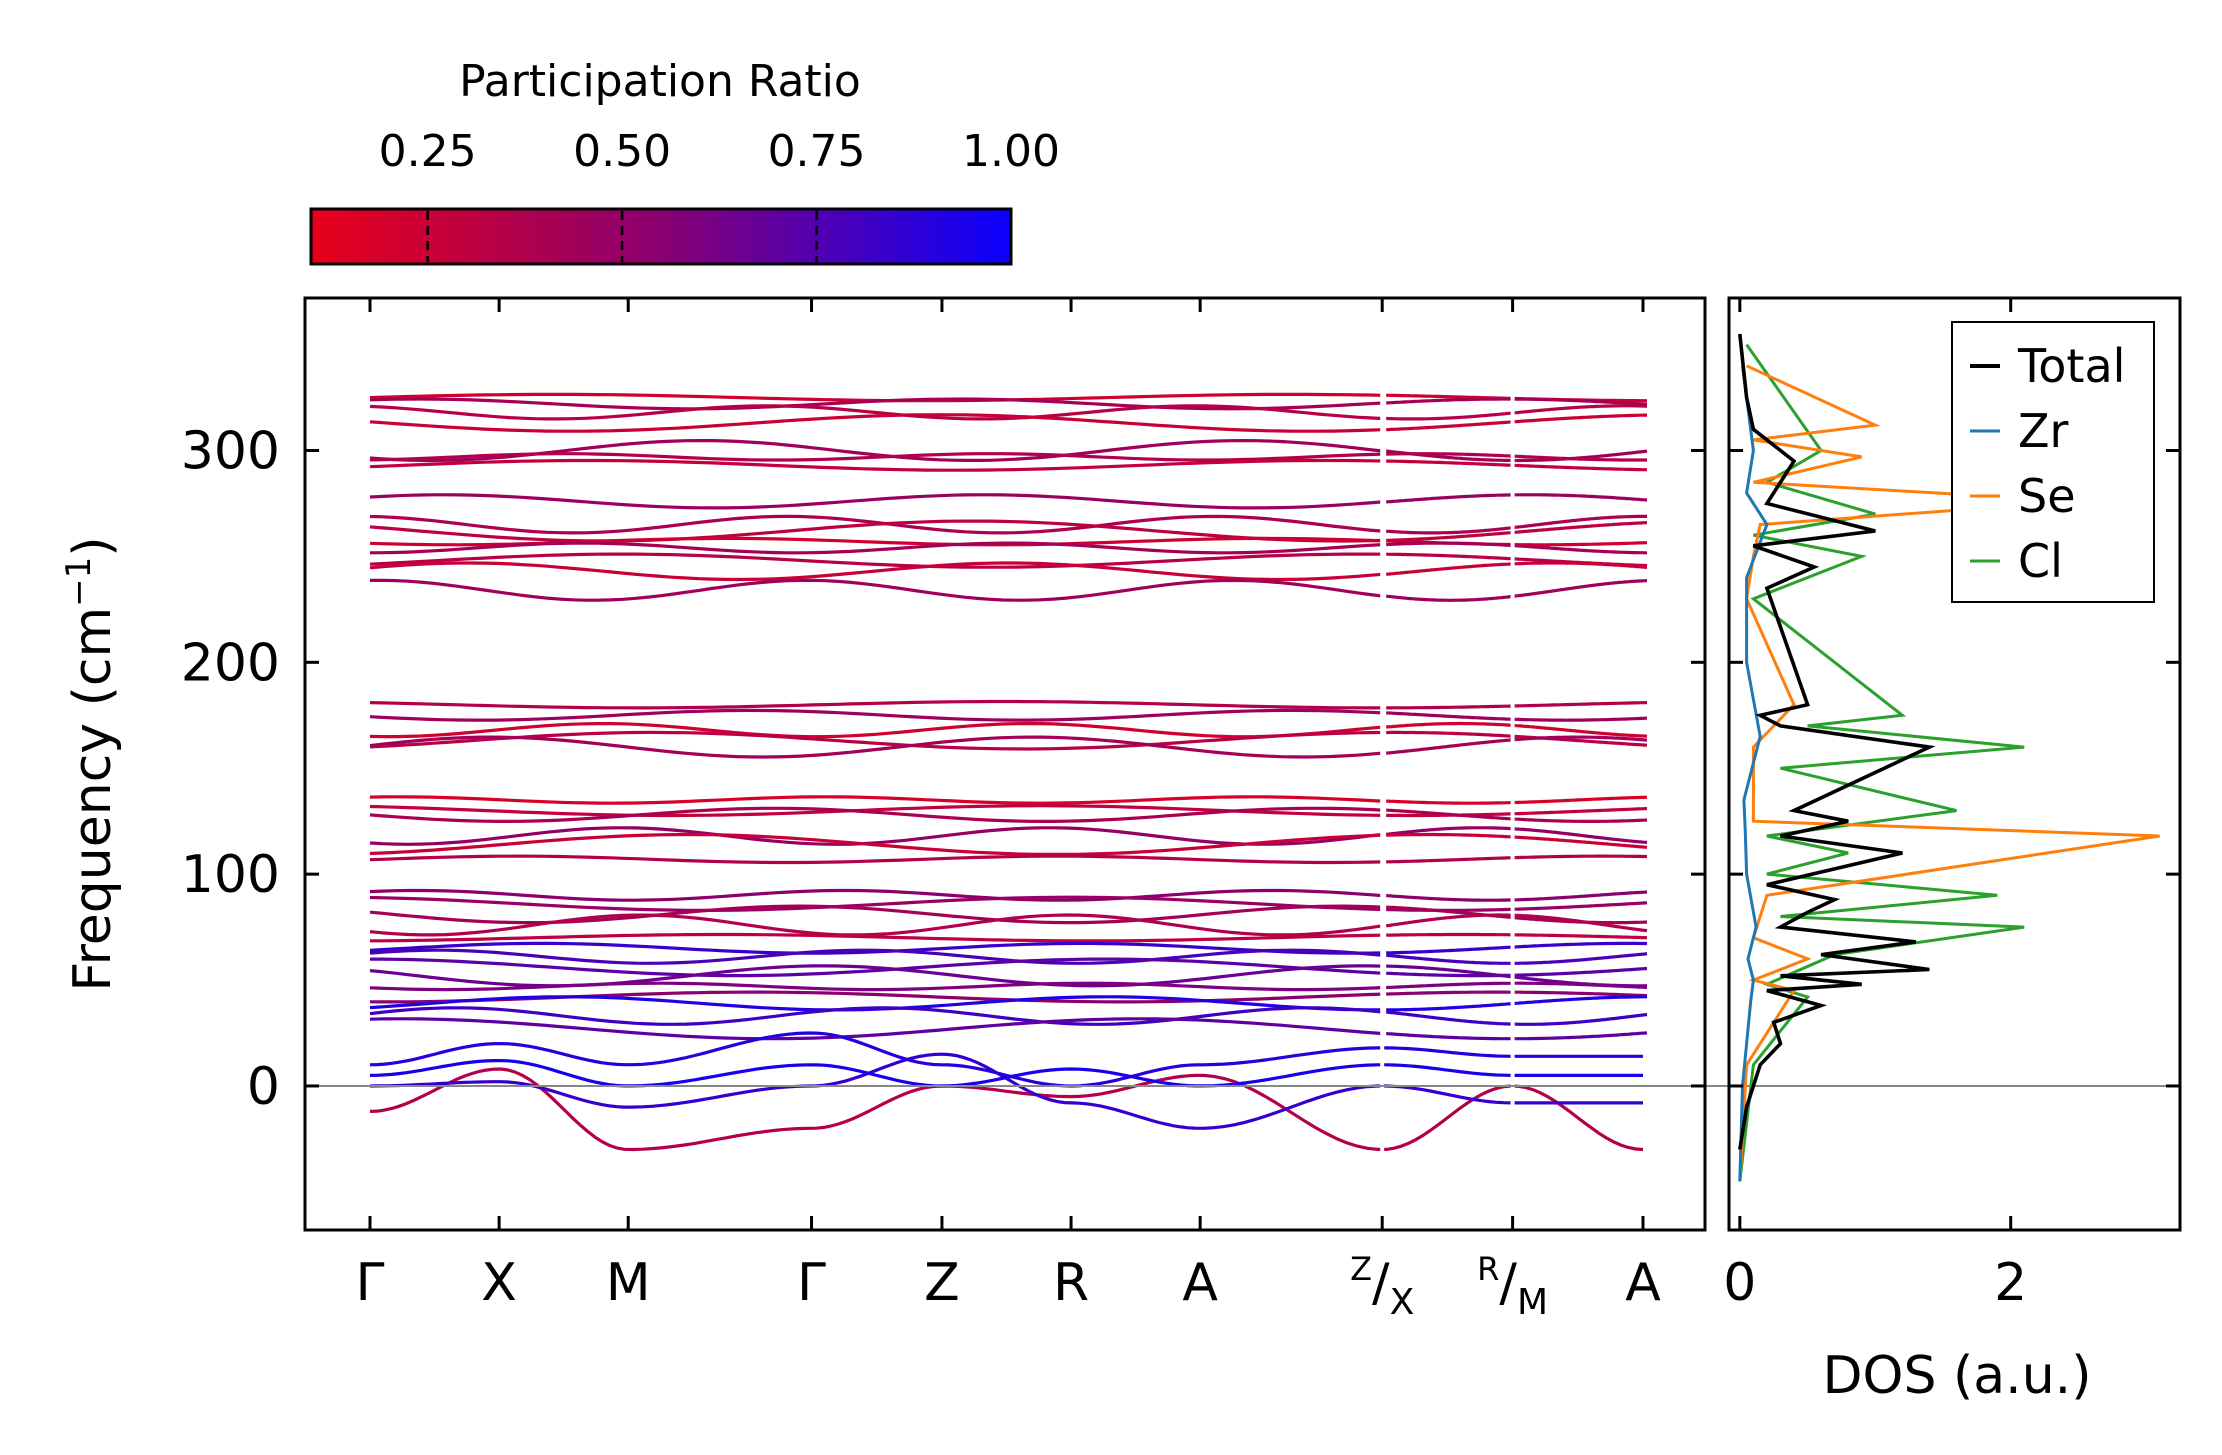 The height and width of the screenshot is (1455, 2222). I want to click on k-point-label: R/M, so click(1512, 1286).